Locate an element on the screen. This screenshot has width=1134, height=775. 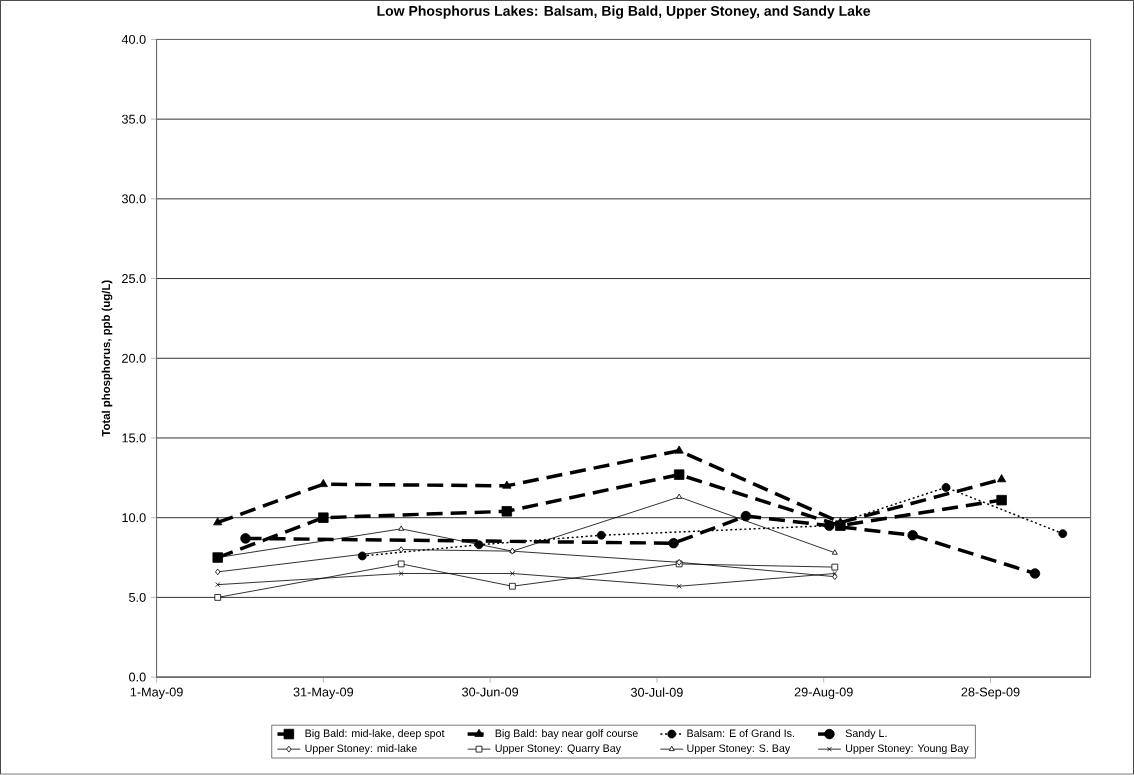
y-tick-label: 0.0 is located at coordinates (137, 677).